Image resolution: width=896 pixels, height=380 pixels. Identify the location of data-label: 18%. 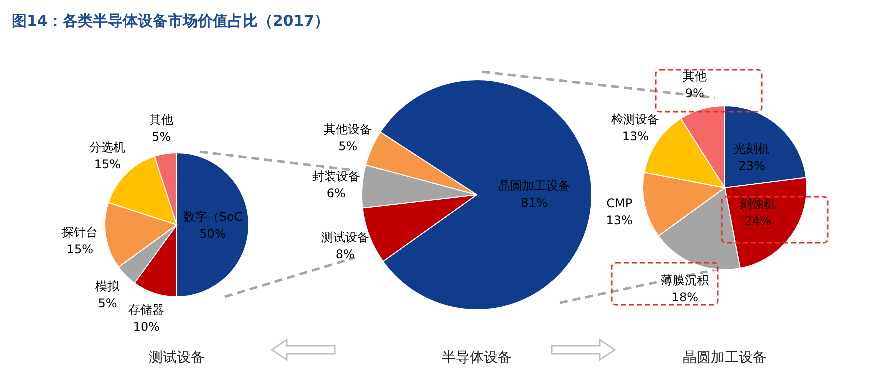
(685, 297).